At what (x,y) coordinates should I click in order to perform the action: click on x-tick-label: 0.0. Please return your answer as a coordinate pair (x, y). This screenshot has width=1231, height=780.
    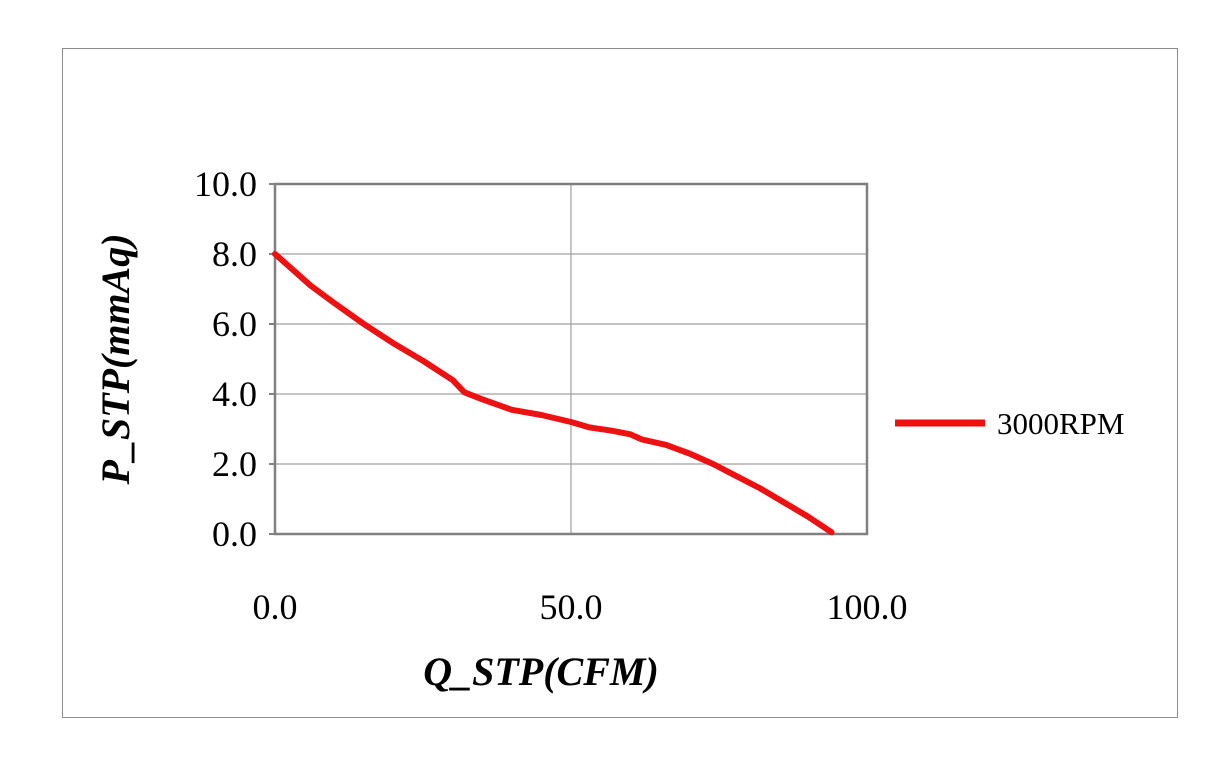
    Looking at the image, I should click on (275, 607).